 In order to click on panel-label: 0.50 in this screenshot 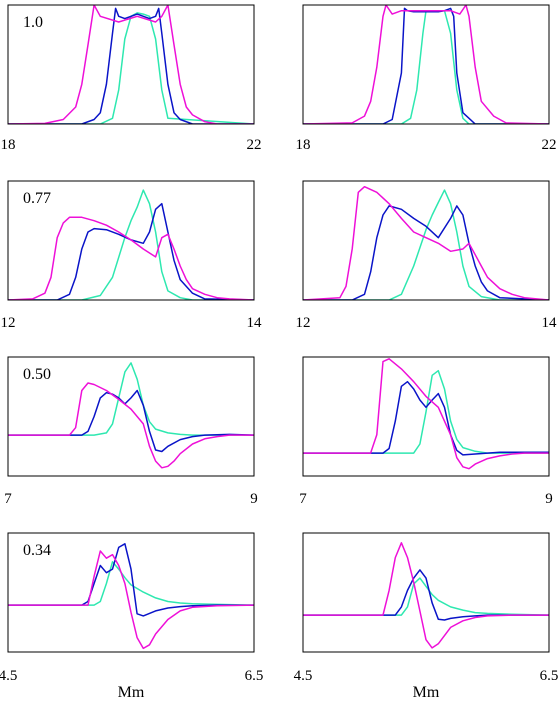, I will do `click(37, 374)`.